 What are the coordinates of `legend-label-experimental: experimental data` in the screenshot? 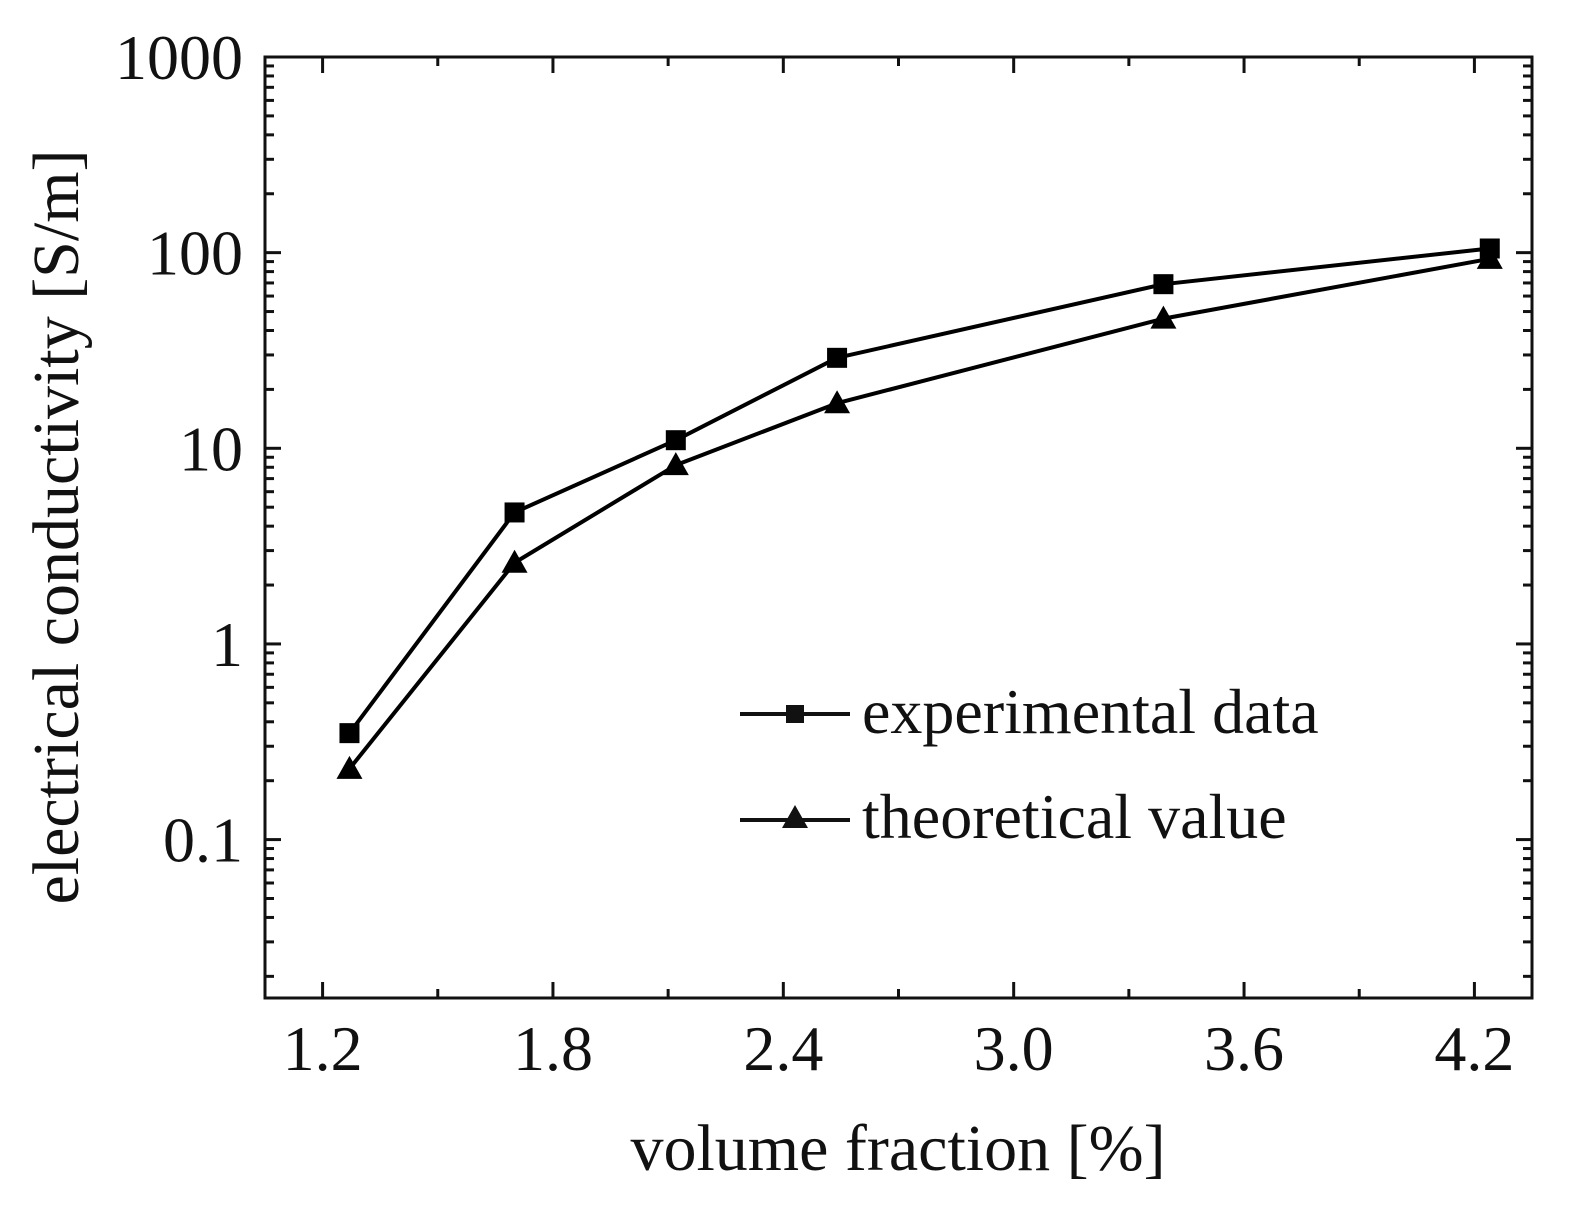 It's located at (1090, 711).